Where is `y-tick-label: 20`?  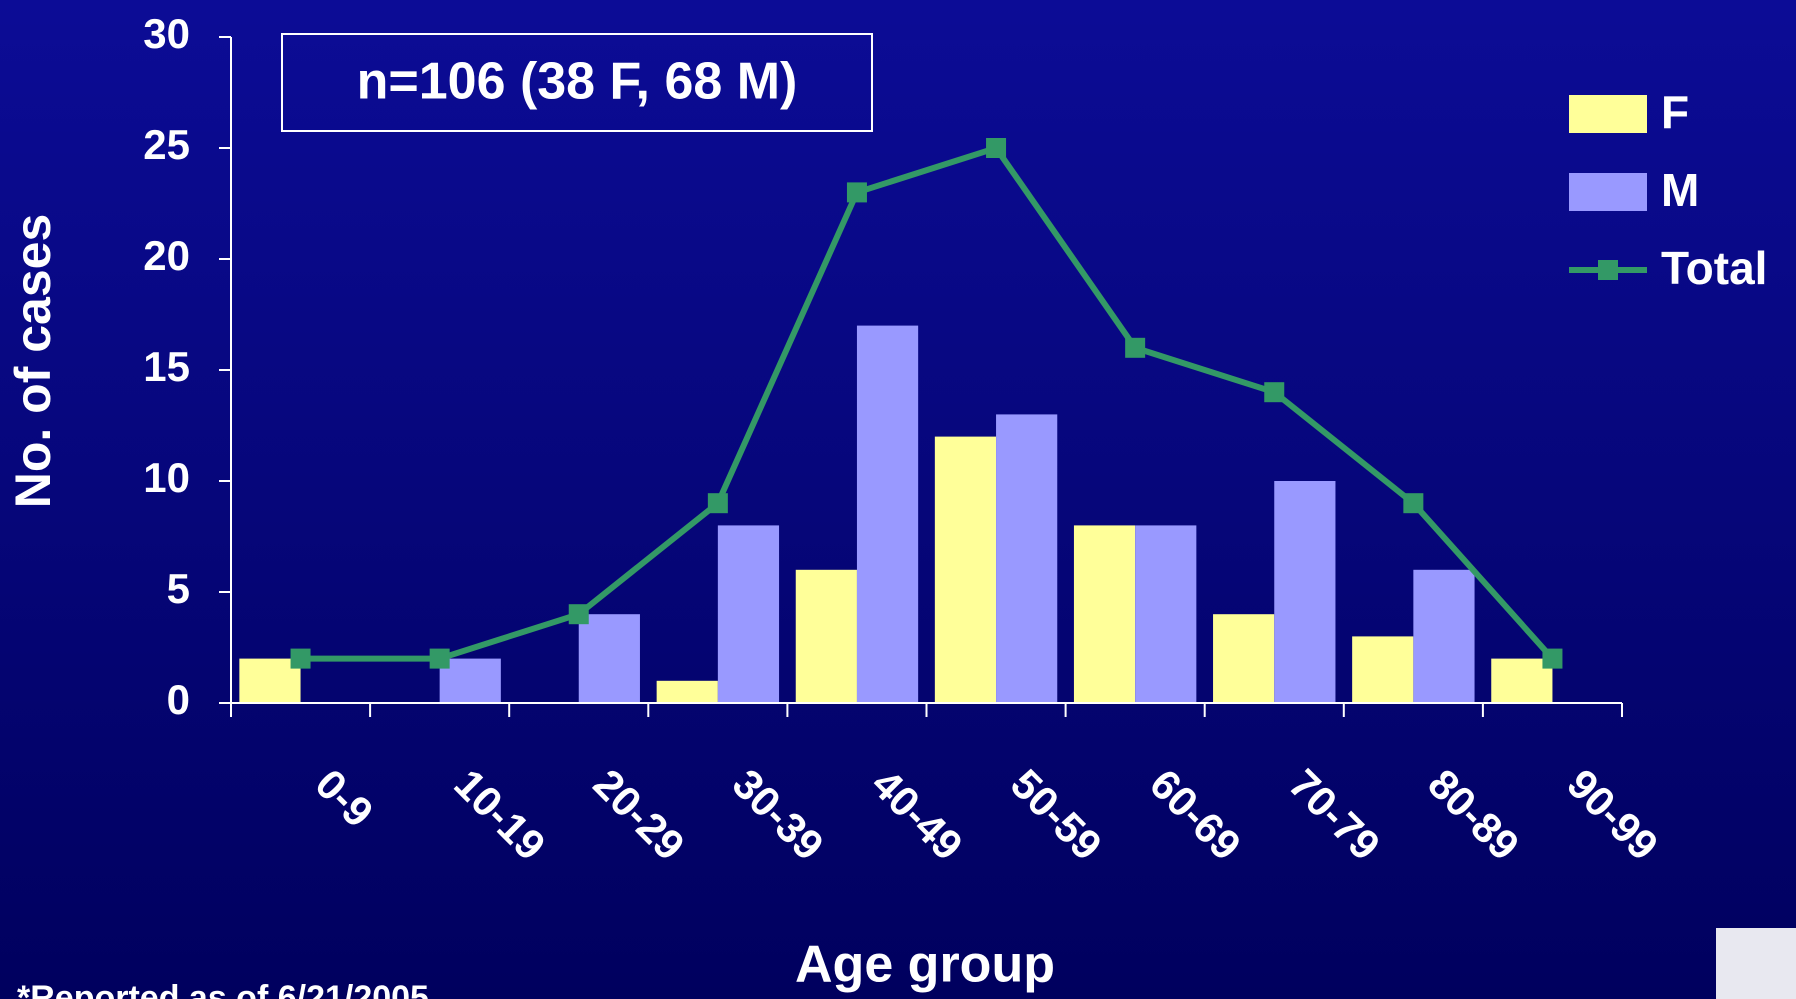 y-tick-label: 20 is located at coordinates (166, 255).